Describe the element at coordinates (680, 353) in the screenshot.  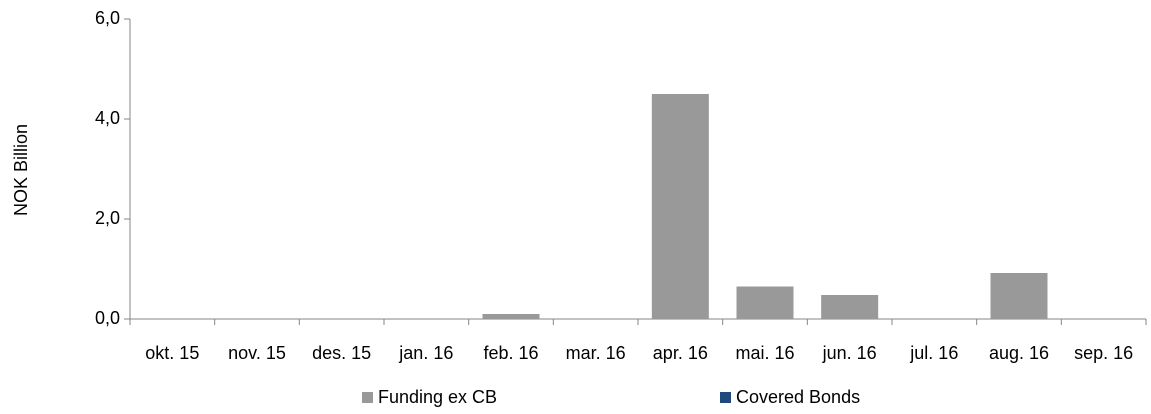
I see `x-tick-label: apr. 16` at that location.